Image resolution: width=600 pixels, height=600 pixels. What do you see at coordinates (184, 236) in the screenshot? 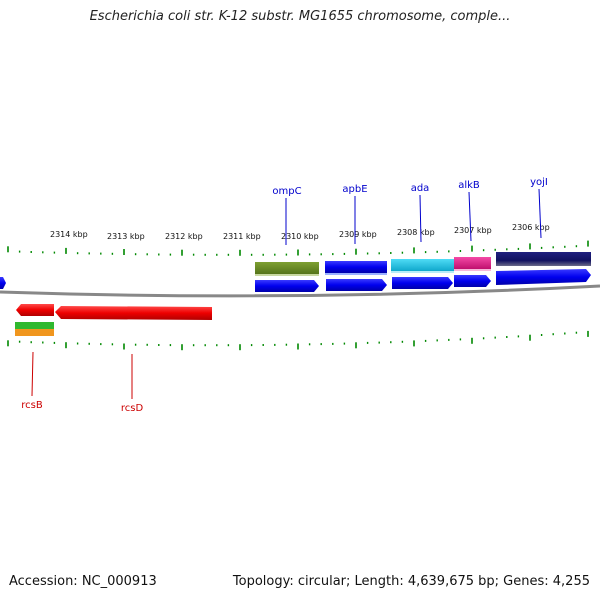
I see `kbp-label-2312: 2312 kbp` at bounding box center [184, 236].